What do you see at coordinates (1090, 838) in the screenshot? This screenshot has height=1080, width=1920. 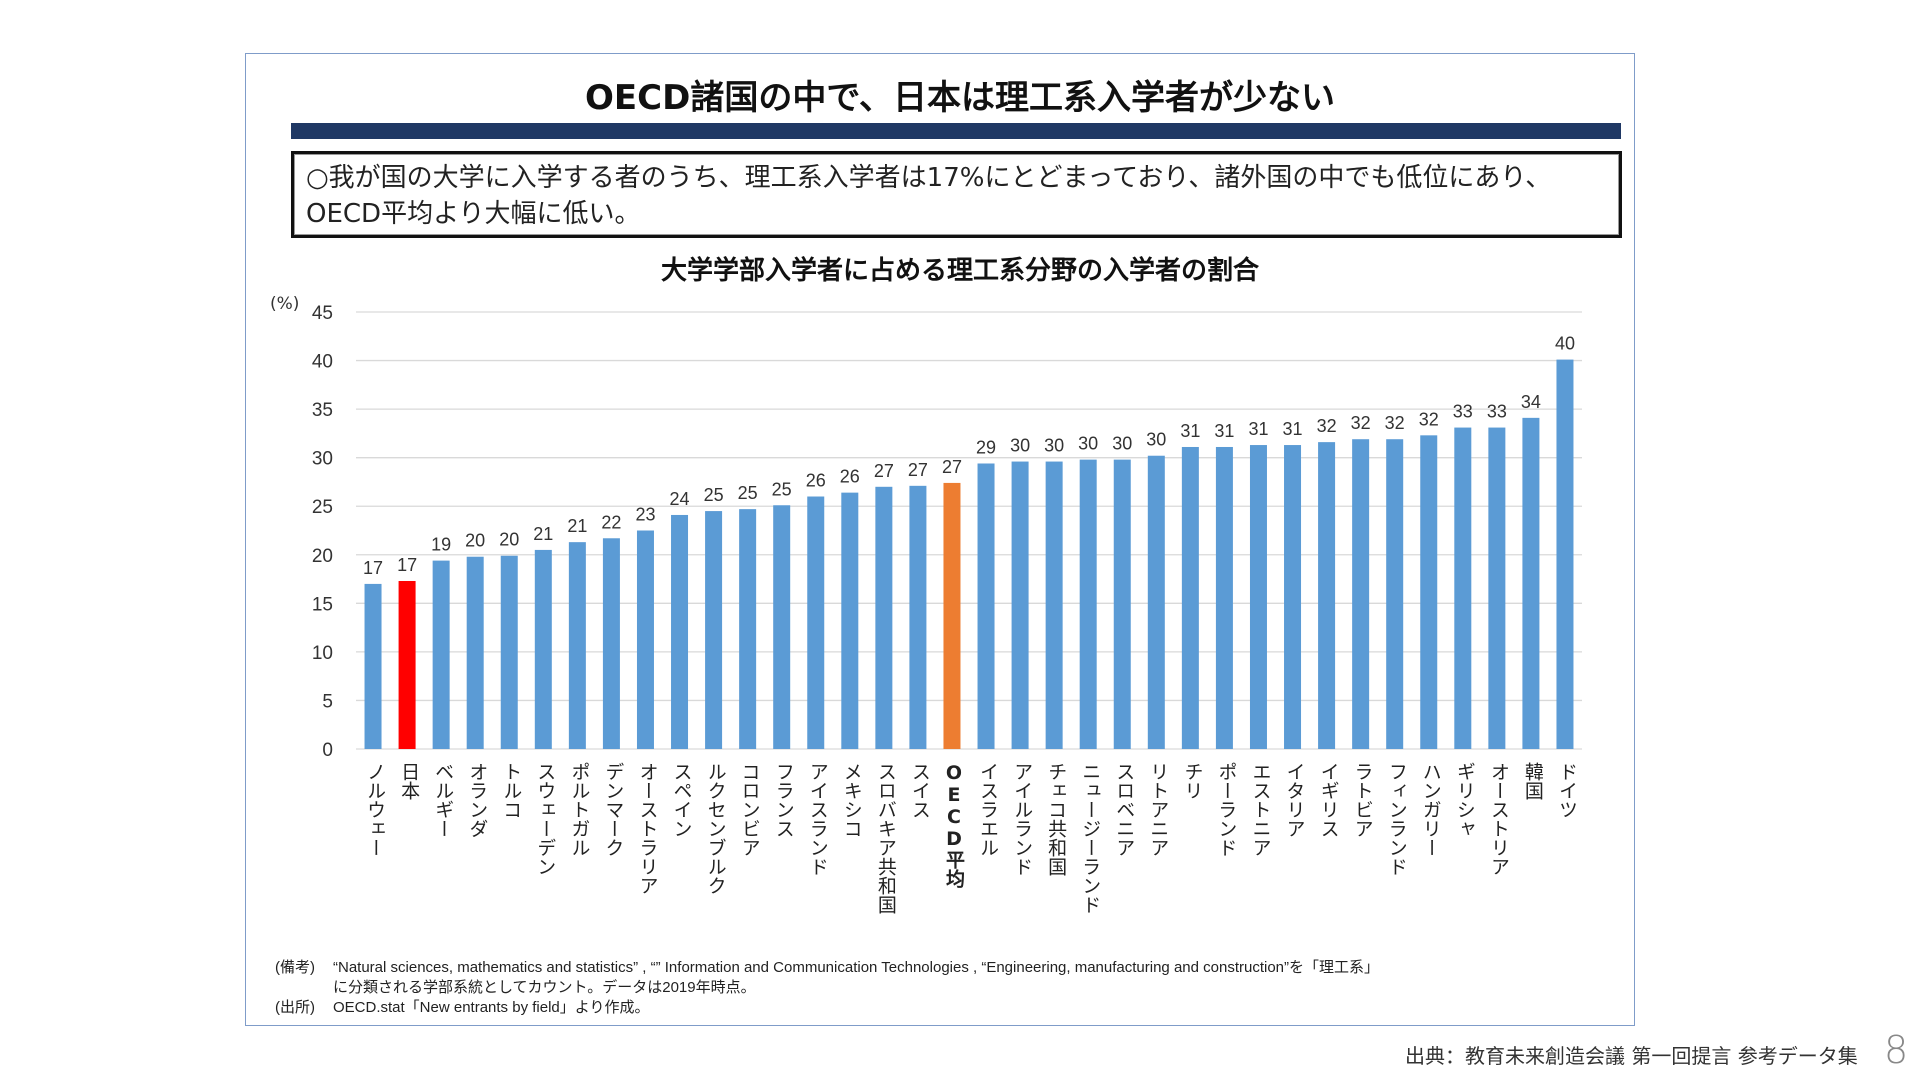 I see `x-tick-label: ニュージーランド` at bounding box center [1090, 838].